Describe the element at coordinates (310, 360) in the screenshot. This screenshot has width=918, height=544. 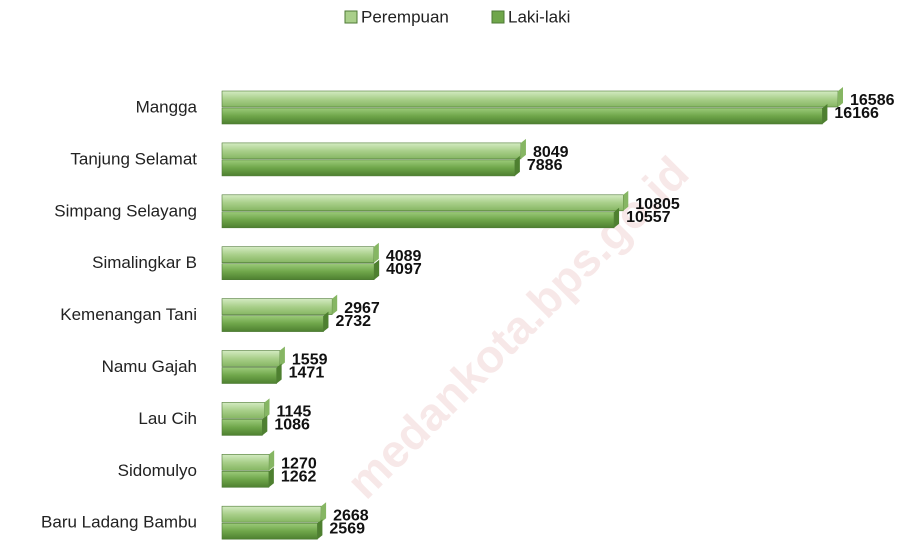
I see `value-label: 1559` at that location.